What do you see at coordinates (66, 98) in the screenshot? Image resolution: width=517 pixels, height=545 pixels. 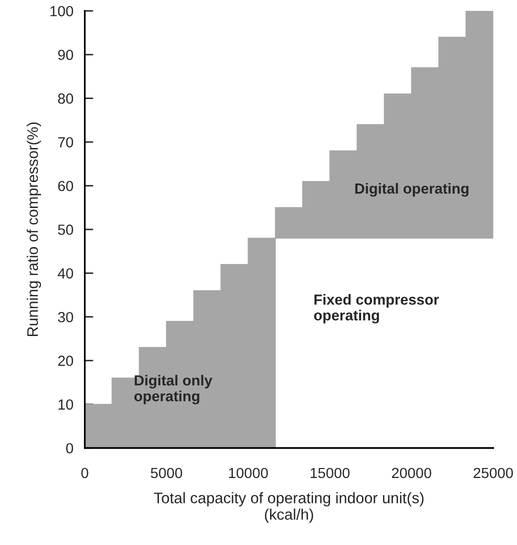 I see `y-tick-label: 80` at bounding box center [66, 98].